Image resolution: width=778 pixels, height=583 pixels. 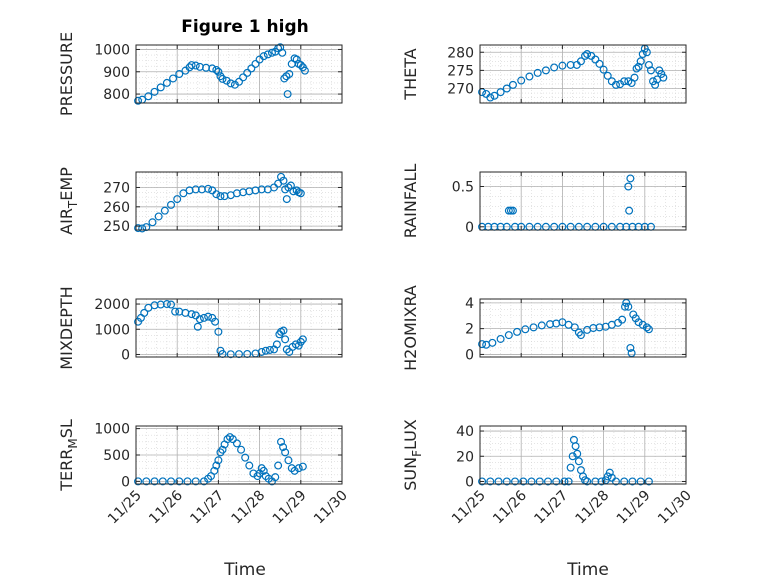 I want to click on y-axis-label: TERRMSL, so click(x=68, y=455).